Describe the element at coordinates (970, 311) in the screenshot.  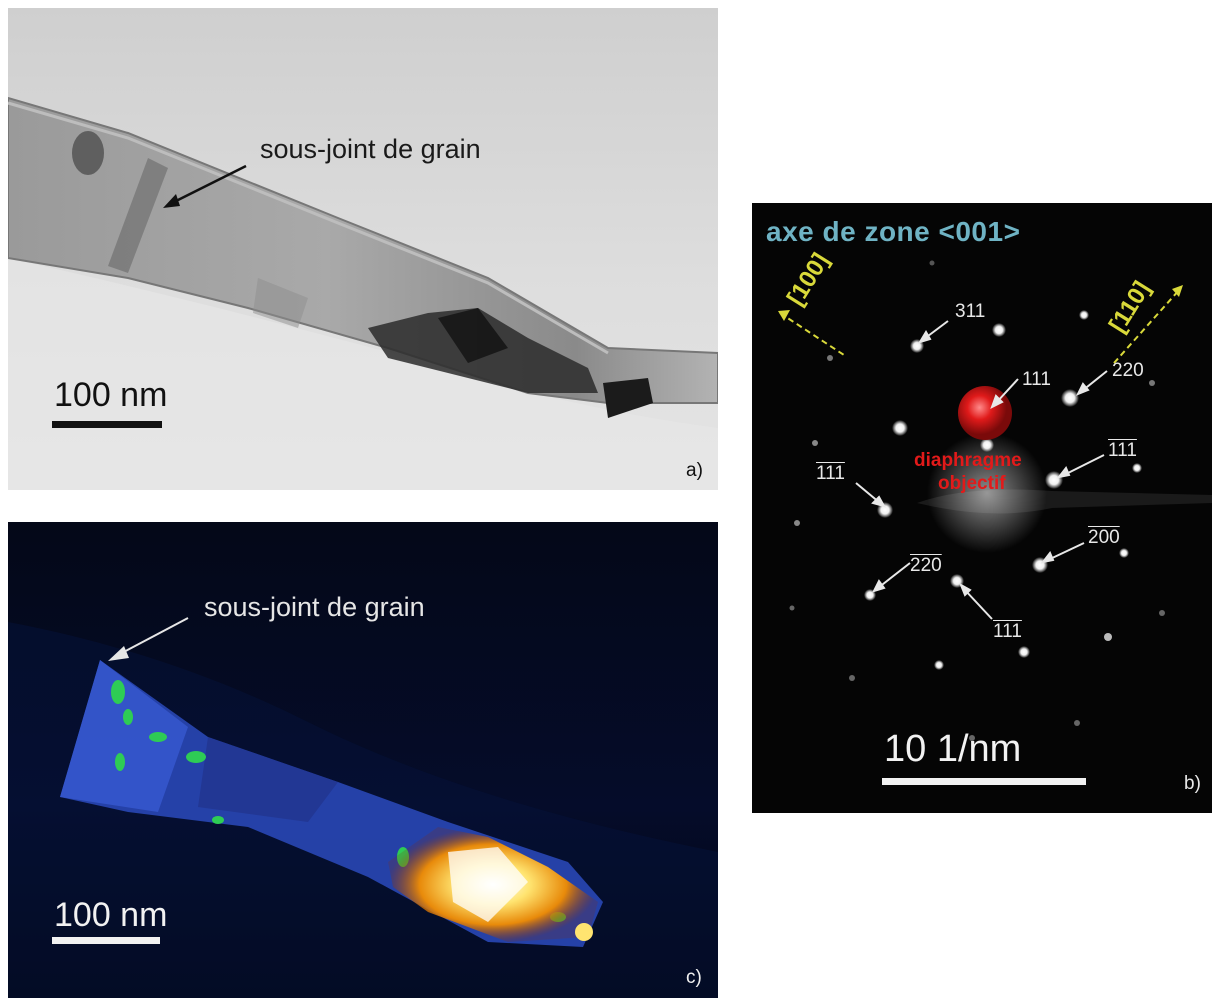
I see `index-311: 311` at that location.